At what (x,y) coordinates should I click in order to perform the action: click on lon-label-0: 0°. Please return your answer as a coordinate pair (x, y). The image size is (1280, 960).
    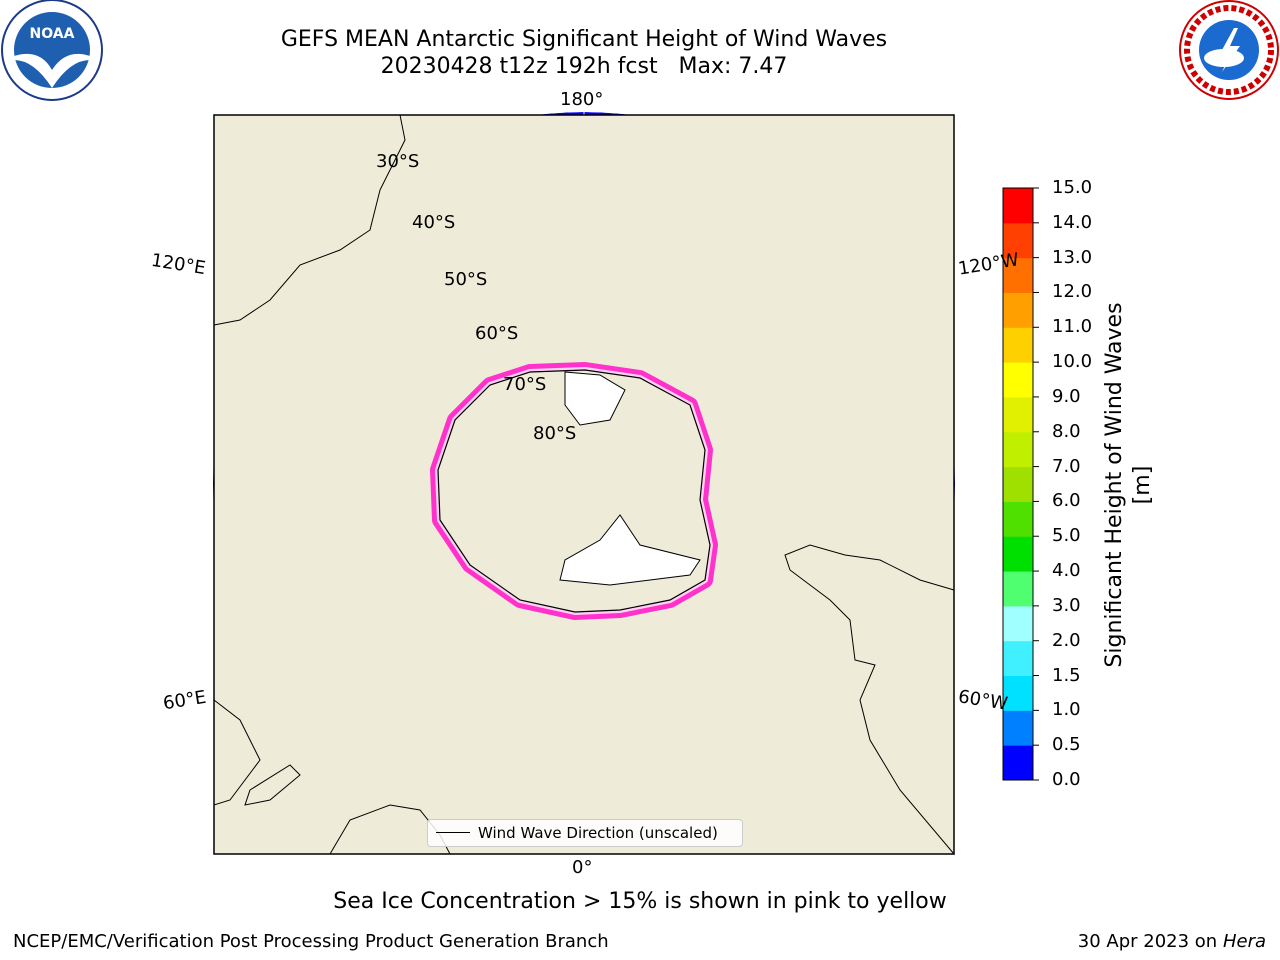
    Looking at the image, I should click on (582, 867).